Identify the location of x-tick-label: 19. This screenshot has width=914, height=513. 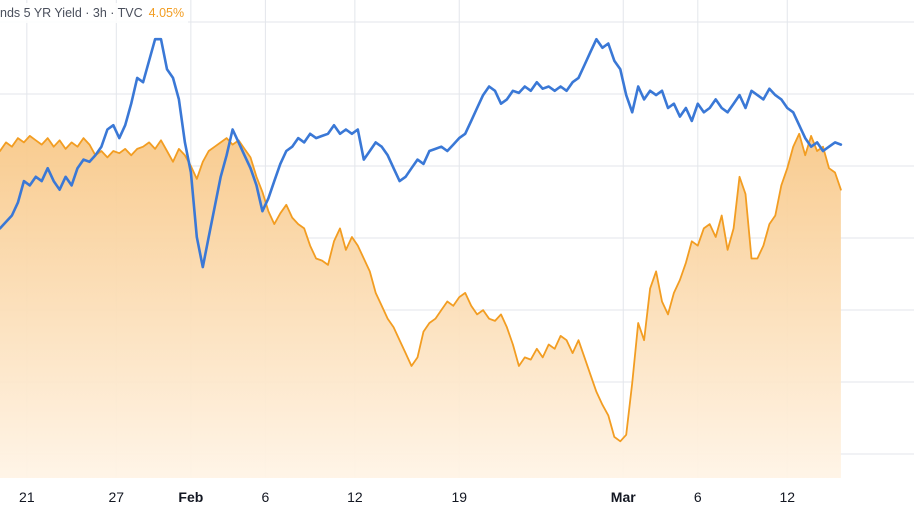
(459, 497).